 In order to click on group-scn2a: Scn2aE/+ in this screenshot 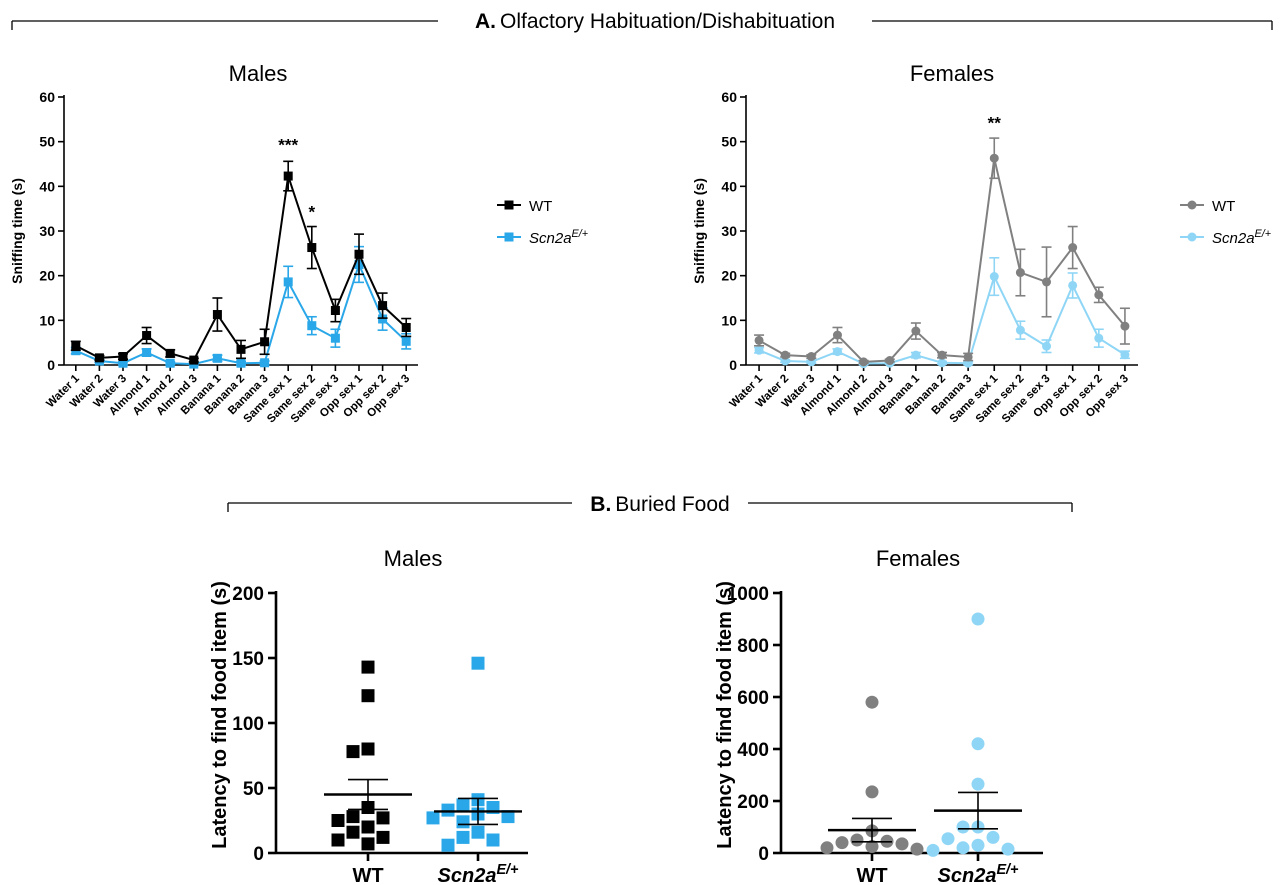, I will do `click(474, 770)`.